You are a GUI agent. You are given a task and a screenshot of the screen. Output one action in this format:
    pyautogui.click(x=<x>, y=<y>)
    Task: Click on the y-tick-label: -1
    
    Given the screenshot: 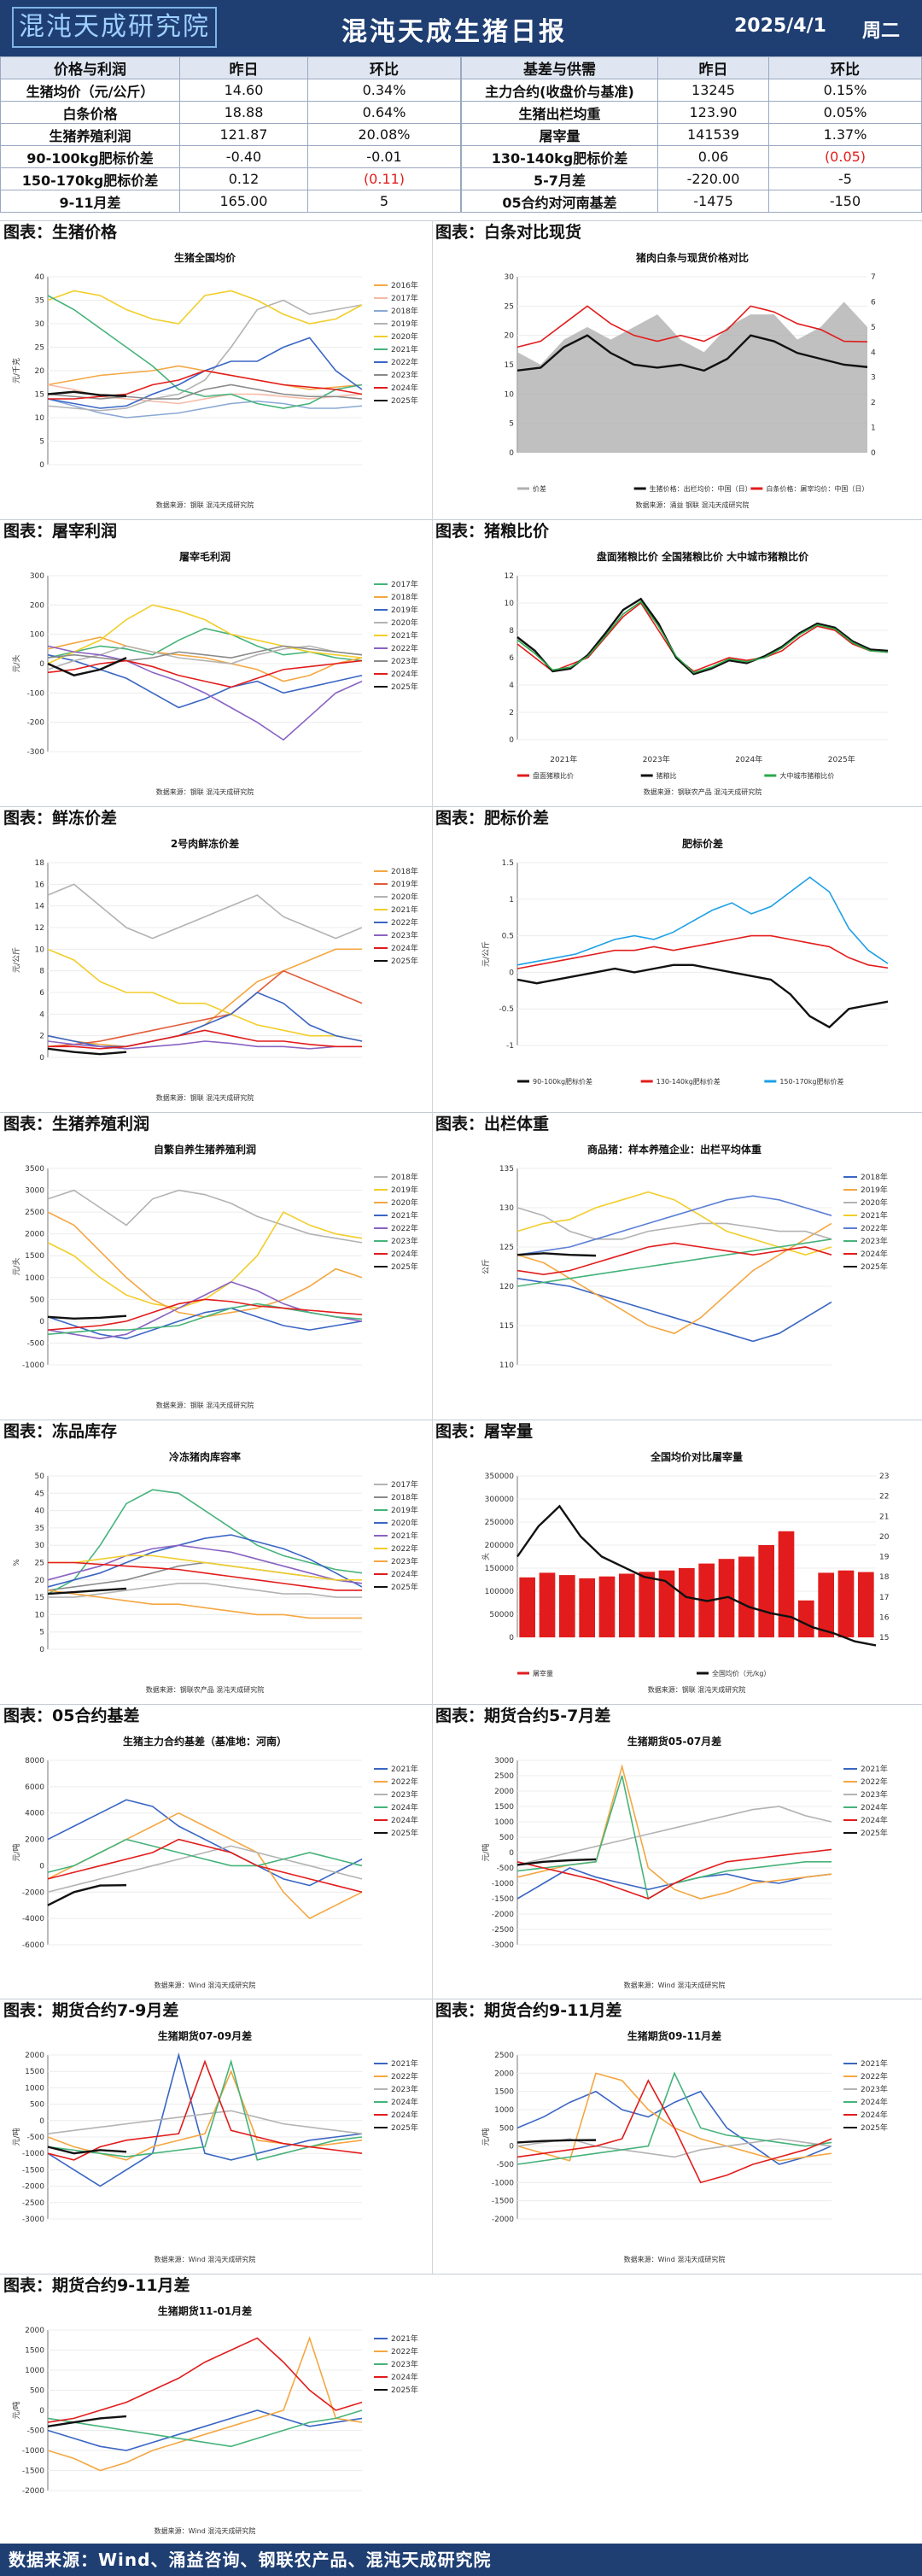 What is the action you would take?
    pyautogui.click(x=510, y=1046)
    